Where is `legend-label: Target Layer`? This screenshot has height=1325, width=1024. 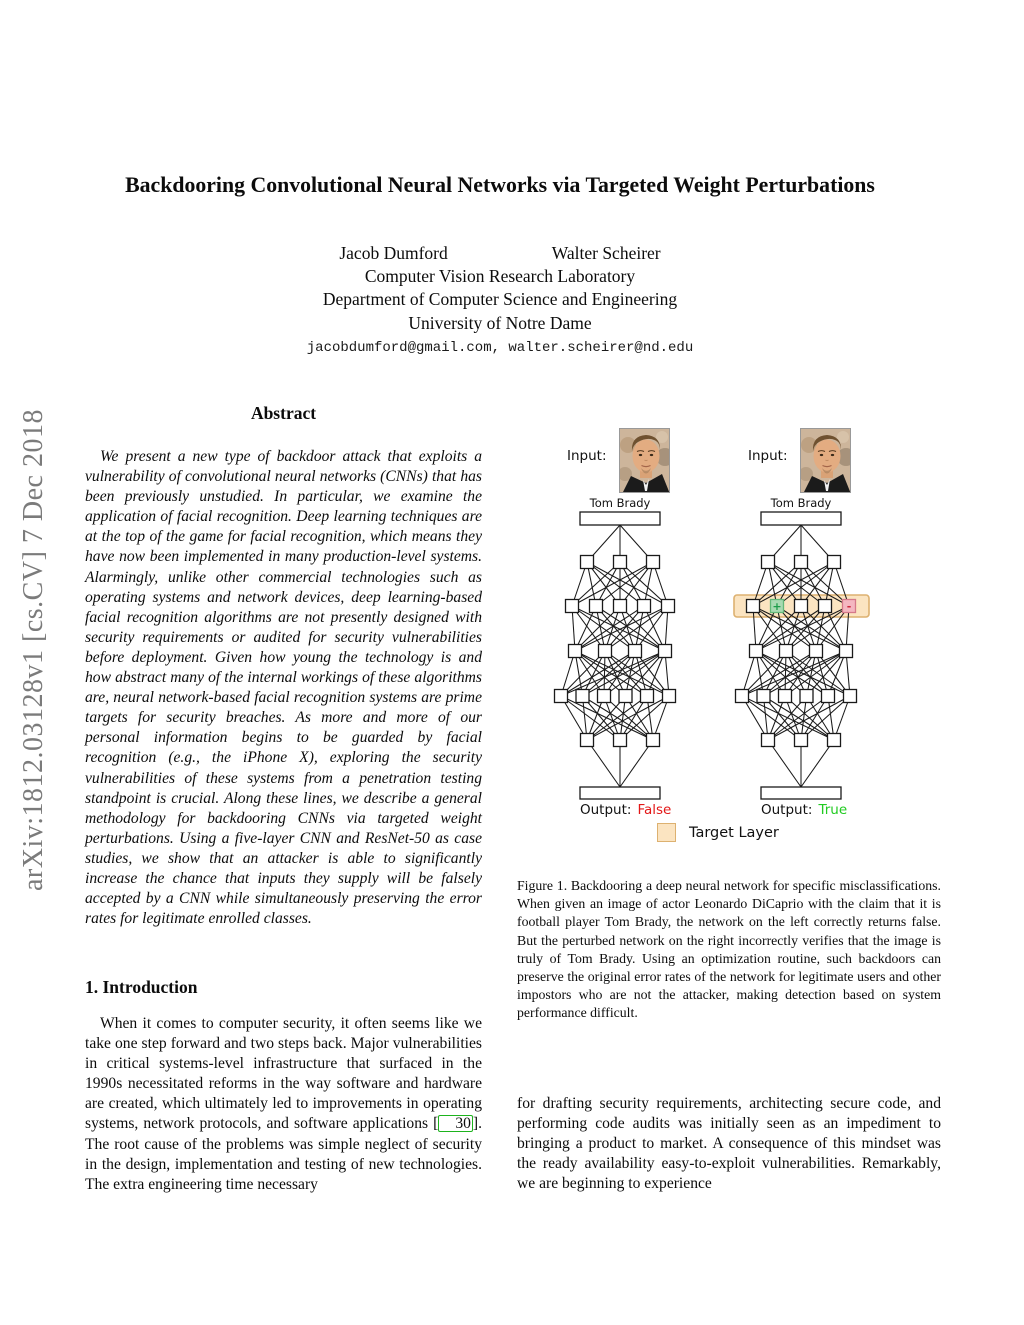 legend-label: Target Layer is located at coordinates (734, 832).